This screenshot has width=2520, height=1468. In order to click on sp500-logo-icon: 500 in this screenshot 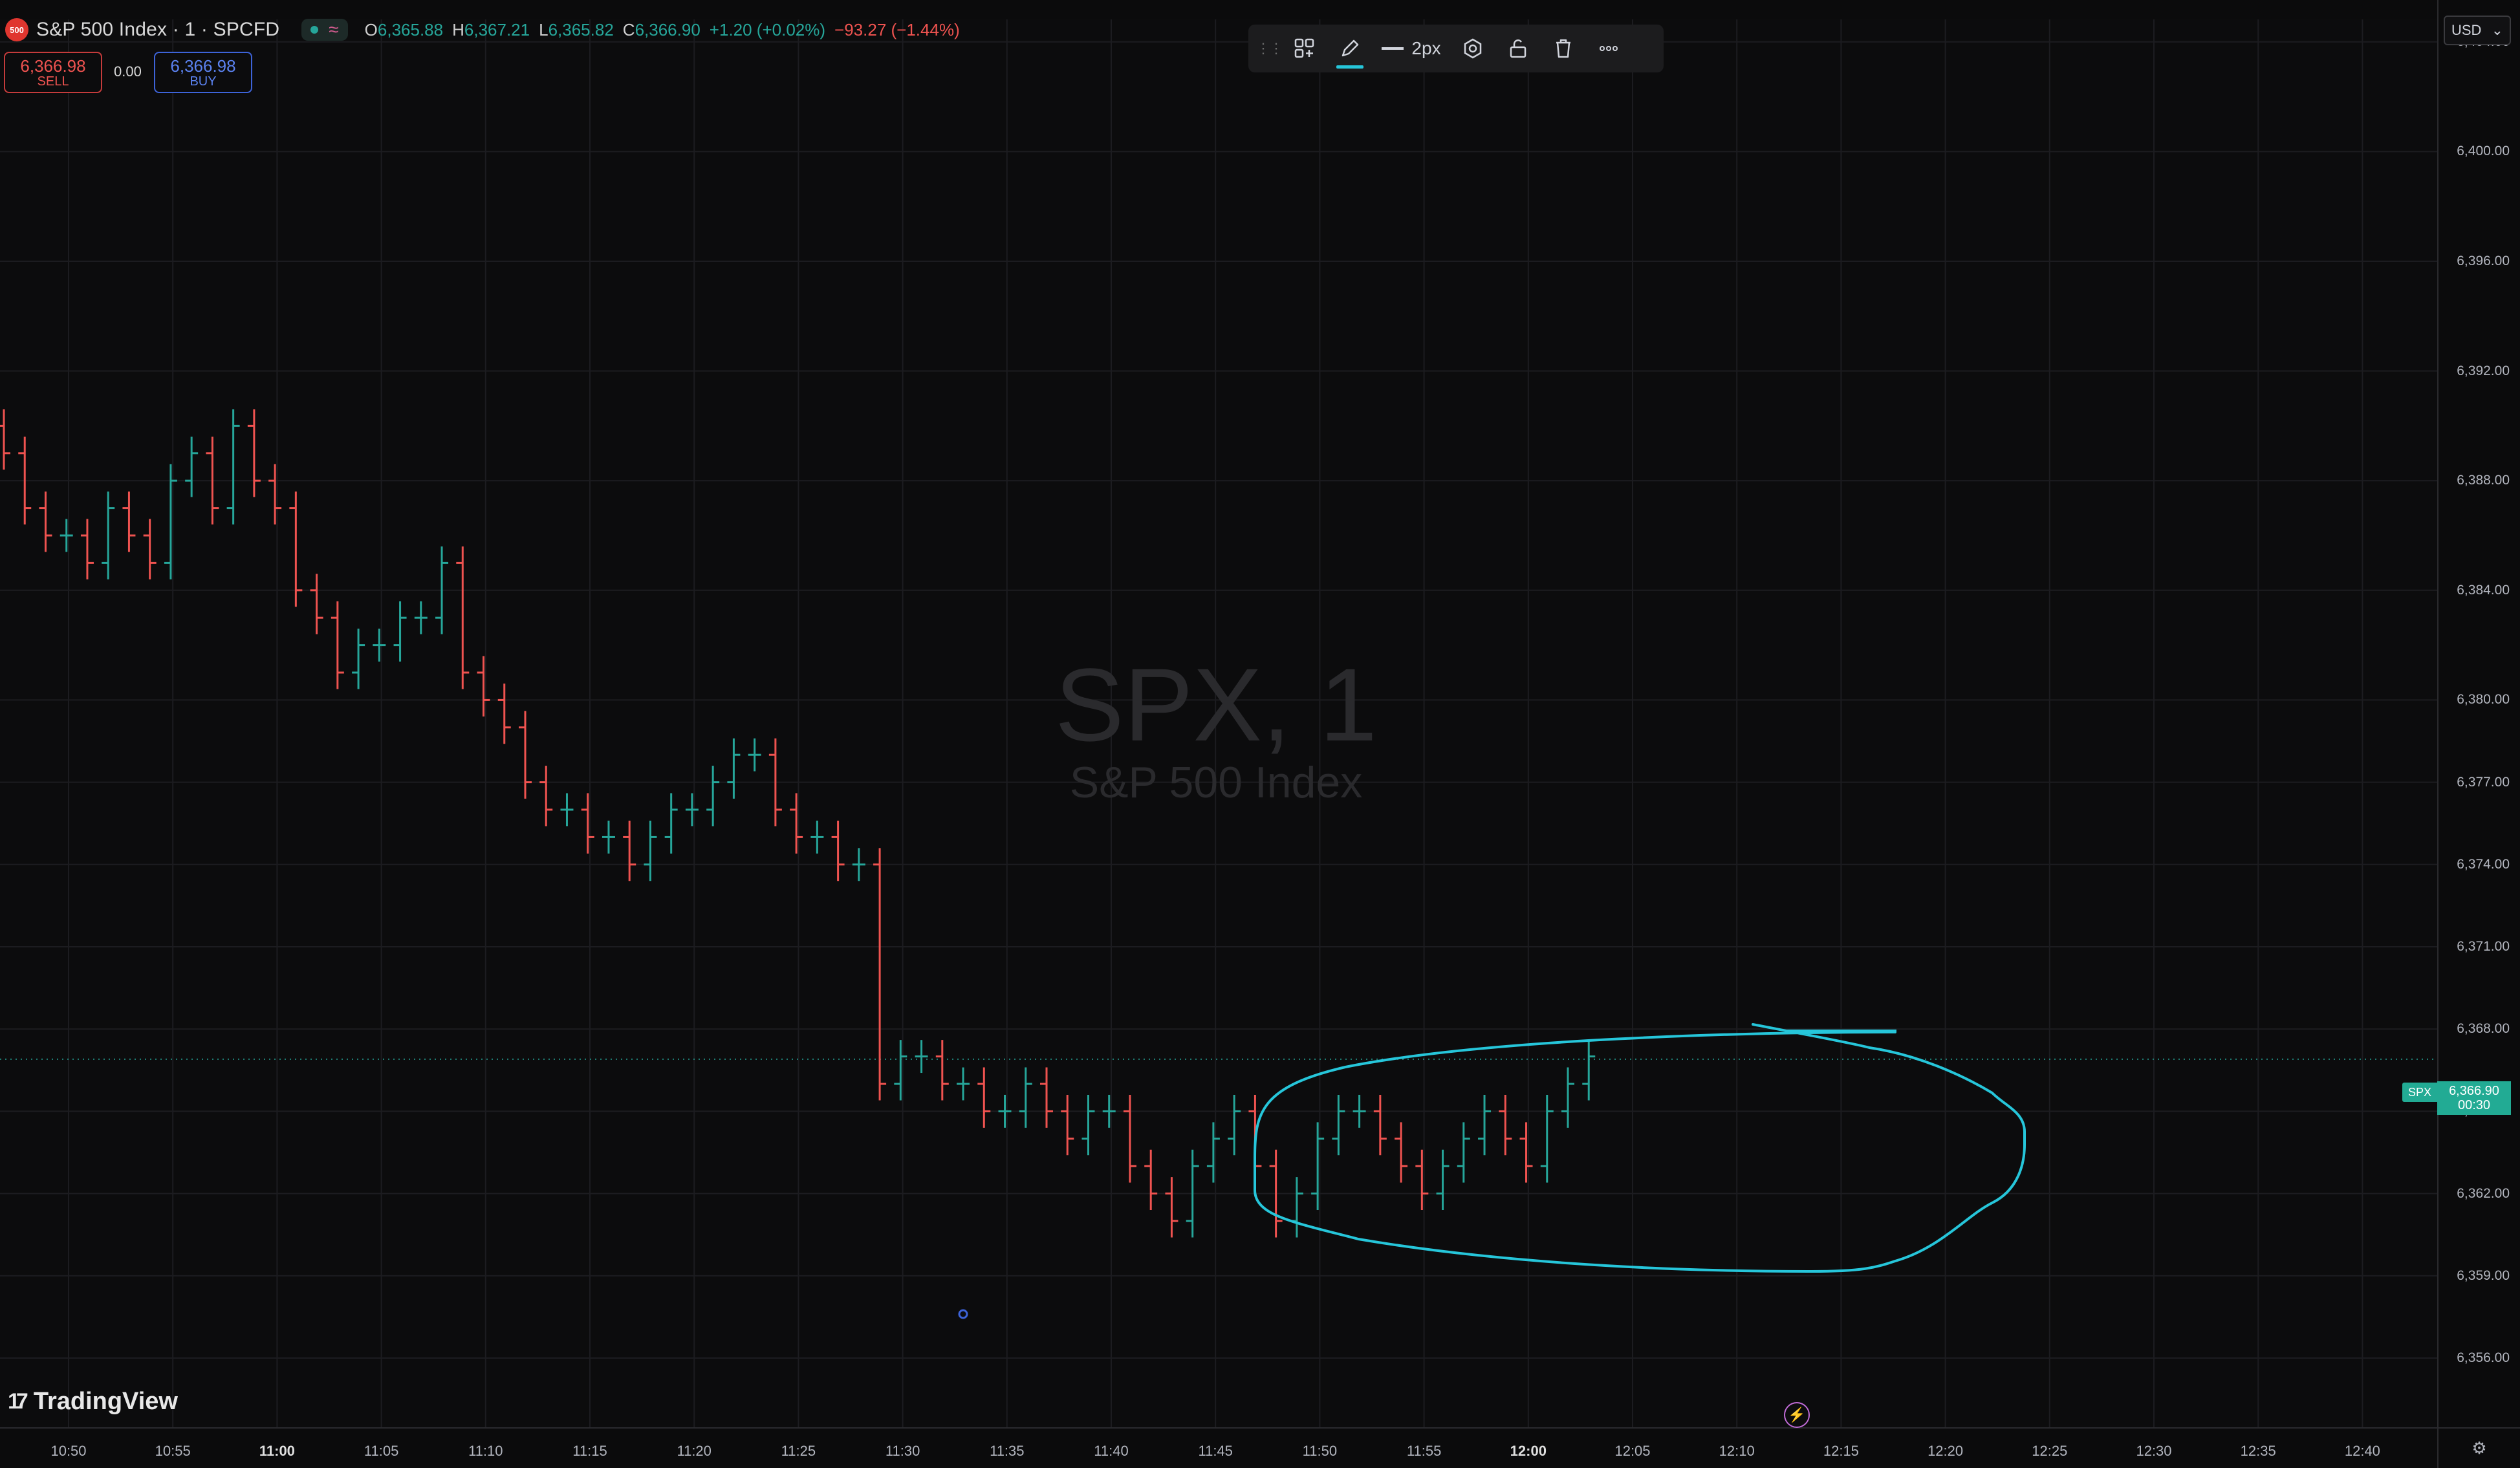, I will do `click(16, 29)`.